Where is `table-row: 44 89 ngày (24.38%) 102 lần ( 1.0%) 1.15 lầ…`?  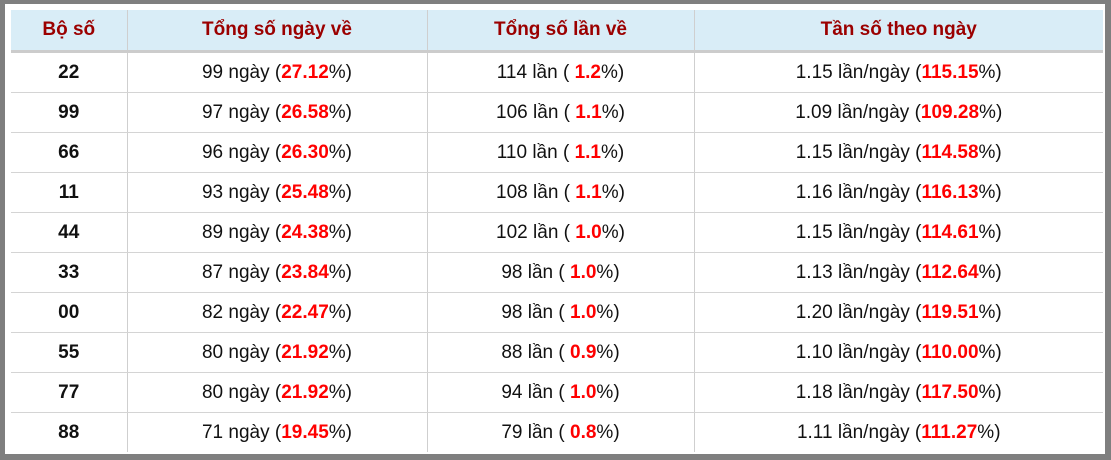 table-row: 44 89 ngày (24.38%) 102 lần ( 1.0%) 1.15 lầ… is located at coordinates (557, 232).